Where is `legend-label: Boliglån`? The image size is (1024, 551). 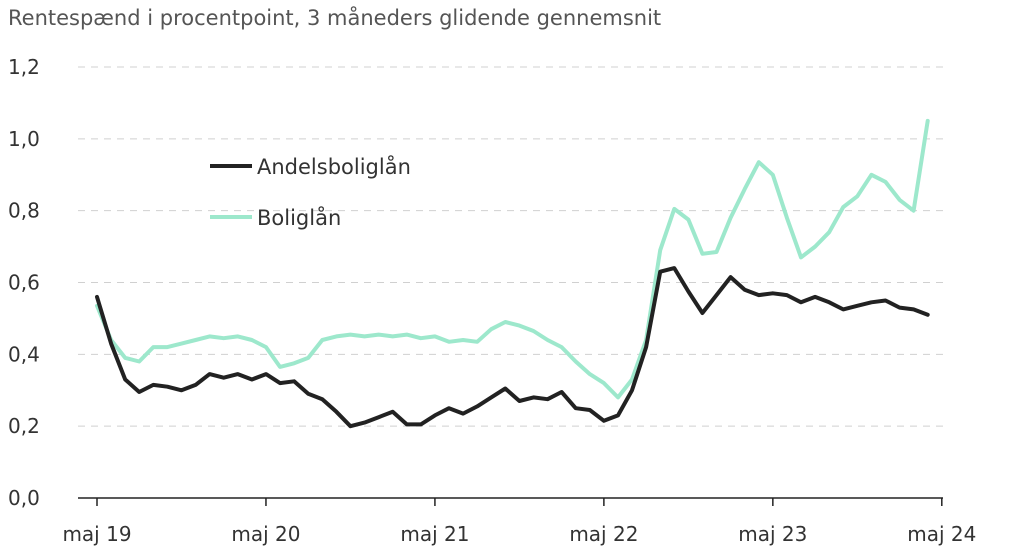 legend-label: Boliglån is located at coordinates (299, 217).